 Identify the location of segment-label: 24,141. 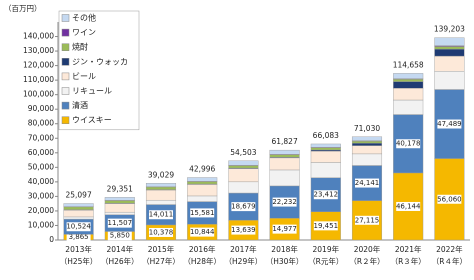
(367, 183).